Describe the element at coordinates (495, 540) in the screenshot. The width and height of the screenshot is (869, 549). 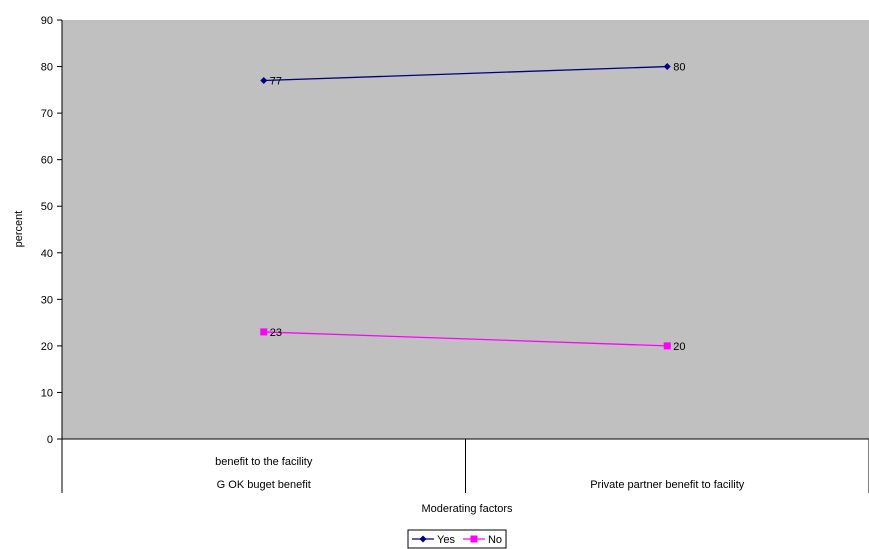
I see `legend-label: No` at that location.